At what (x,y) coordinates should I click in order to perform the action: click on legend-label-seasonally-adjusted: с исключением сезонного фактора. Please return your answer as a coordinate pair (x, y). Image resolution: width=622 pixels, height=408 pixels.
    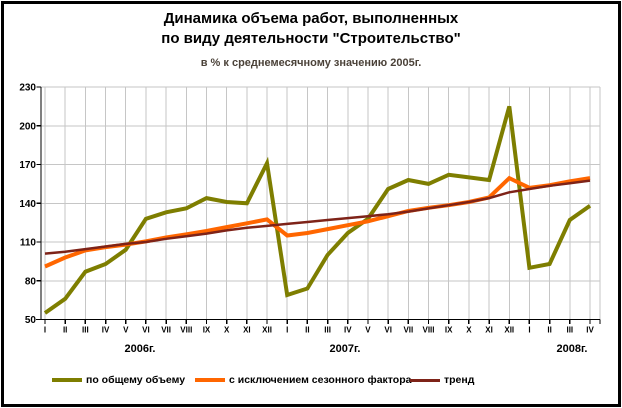
    Looking at the image, I should click on (320, 380).